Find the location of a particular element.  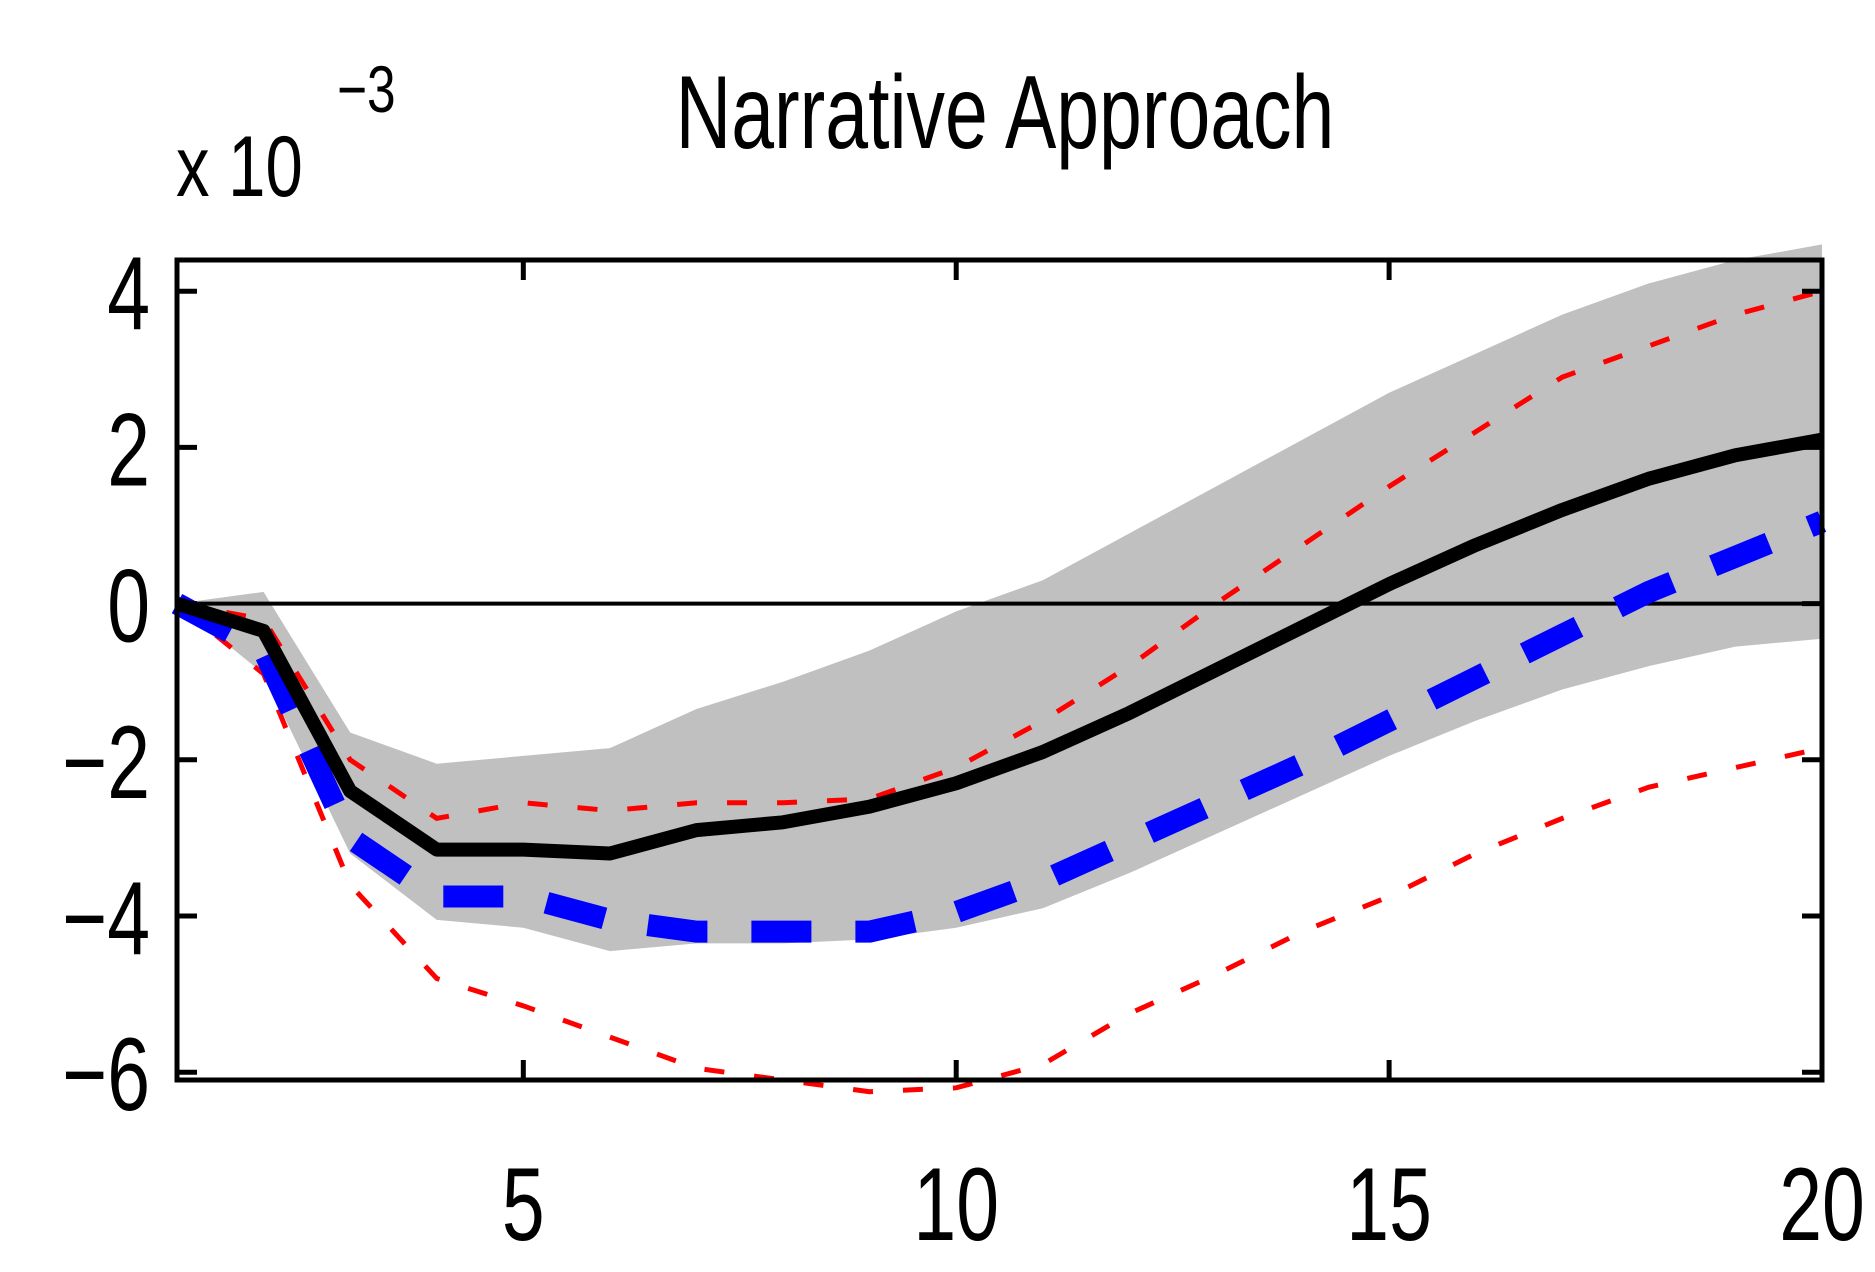

y-tick-label: −2 is located at coordinates (106, 763).